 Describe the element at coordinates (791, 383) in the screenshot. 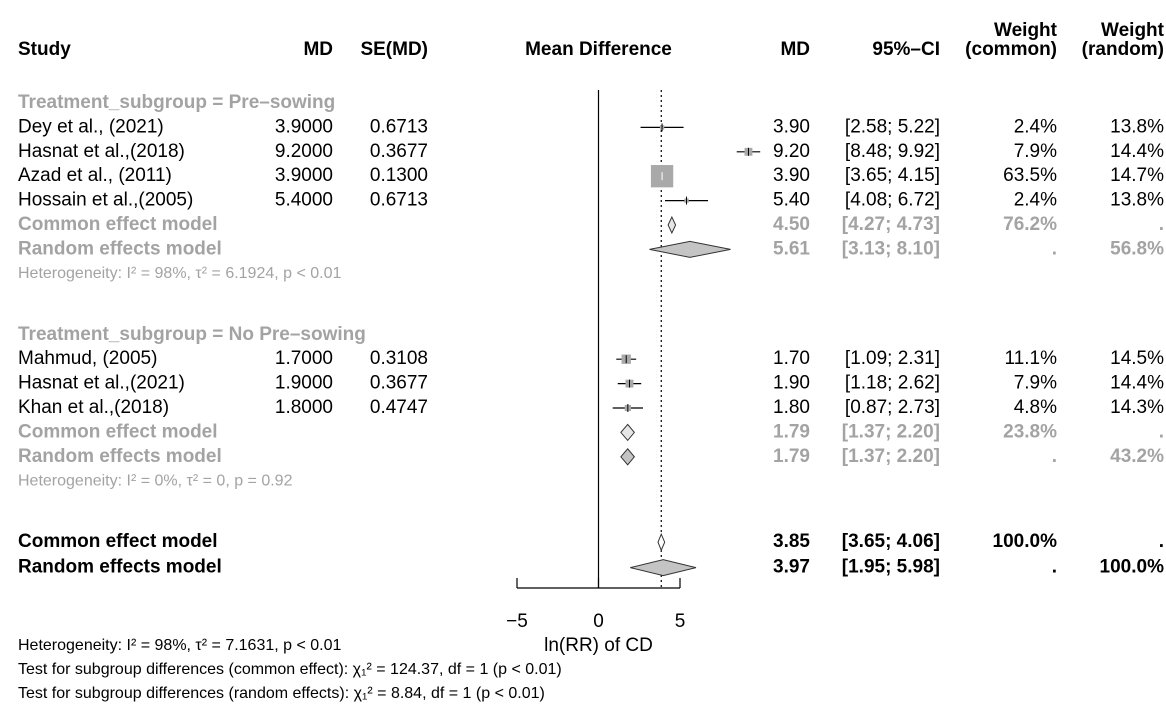

I see `md-label: 1.90` at that location.